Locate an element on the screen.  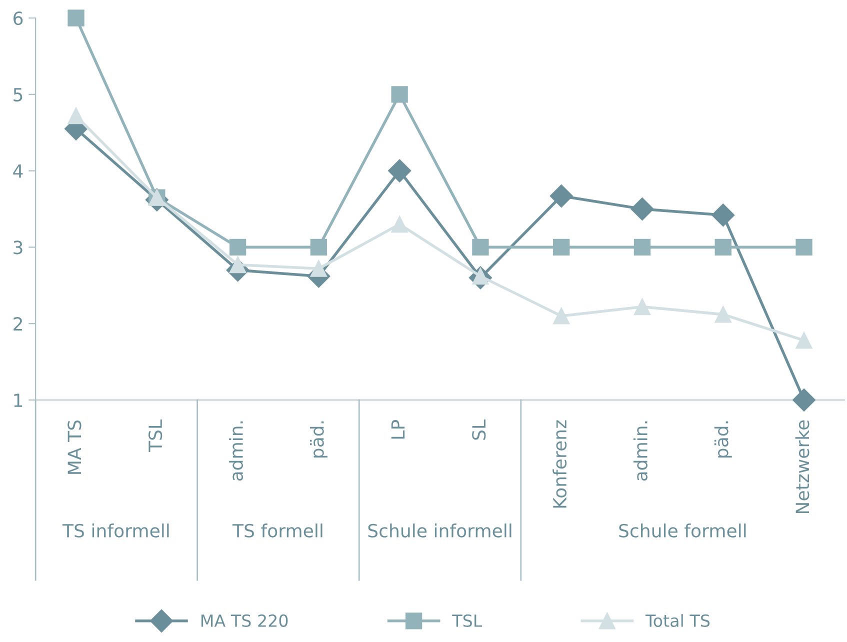
x-tick-label: Konferenz is located at coordinates (559, 464).